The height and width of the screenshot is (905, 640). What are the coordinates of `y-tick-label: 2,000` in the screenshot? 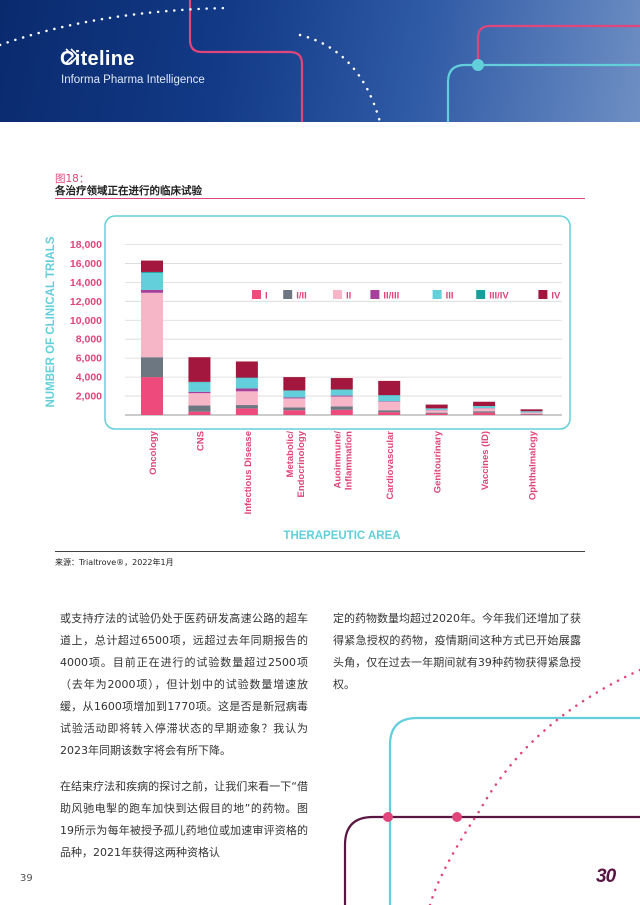 It's located at (89, 397).